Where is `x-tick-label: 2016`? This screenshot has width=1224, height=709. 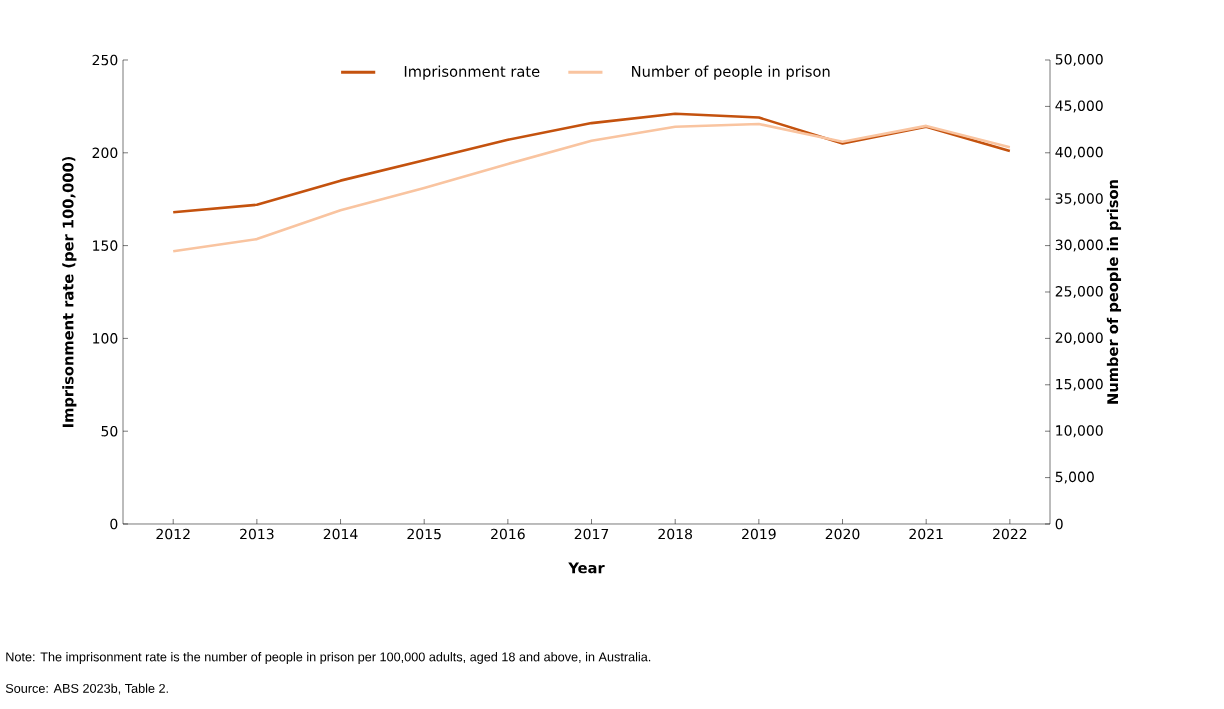 x-tick-label: 2016 is located at coordinates (508, 534).